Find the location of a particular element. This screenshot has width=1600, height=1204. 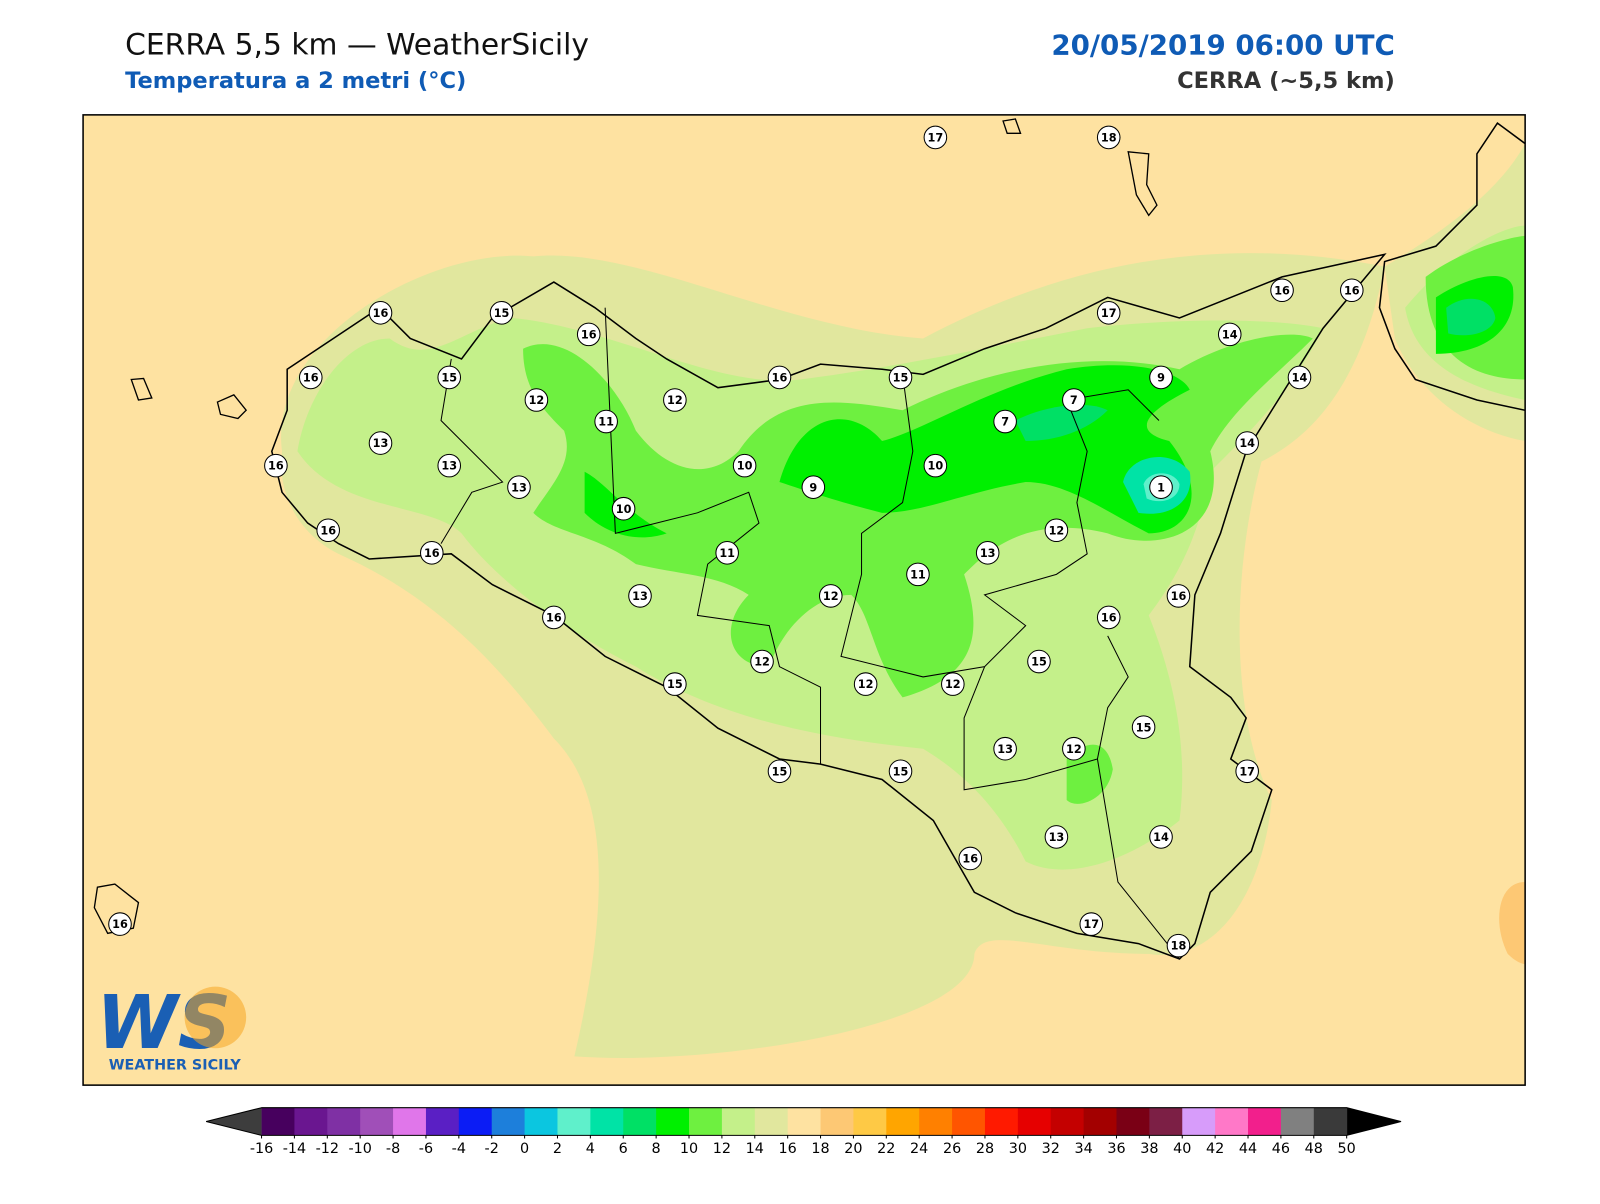

colorbar-tick-label: -10 is located at coordinates (359, 1149).